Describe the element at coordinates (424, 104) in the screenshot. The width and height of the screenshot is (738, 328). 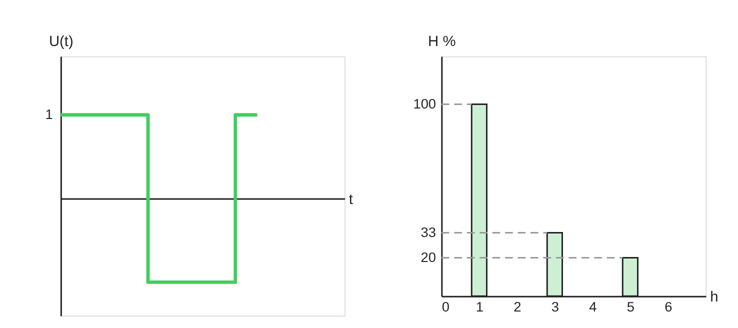
I see `y-tick-label: 100` at that location.